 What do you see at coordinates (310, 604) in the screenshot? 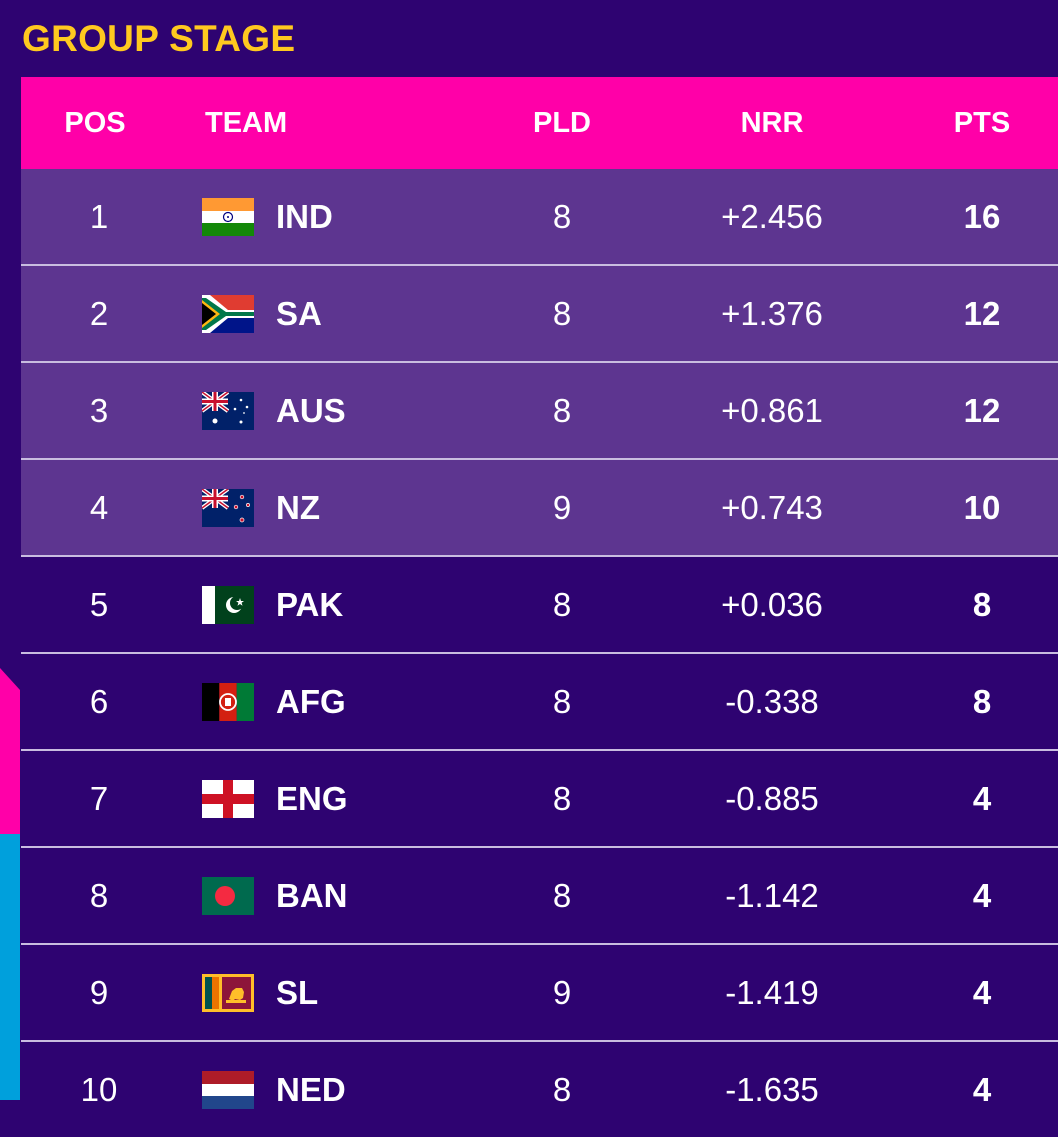
I see `team-name: PAK` at bounding box center [310, 604].